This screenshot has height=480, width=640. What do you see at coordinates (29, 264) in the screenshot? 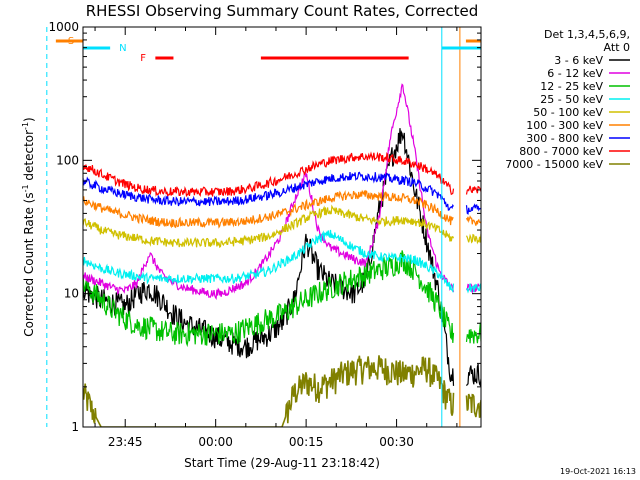
I see `y-axis-label-main: Corrected Count Rate (s` at bounding box center [29, 264].